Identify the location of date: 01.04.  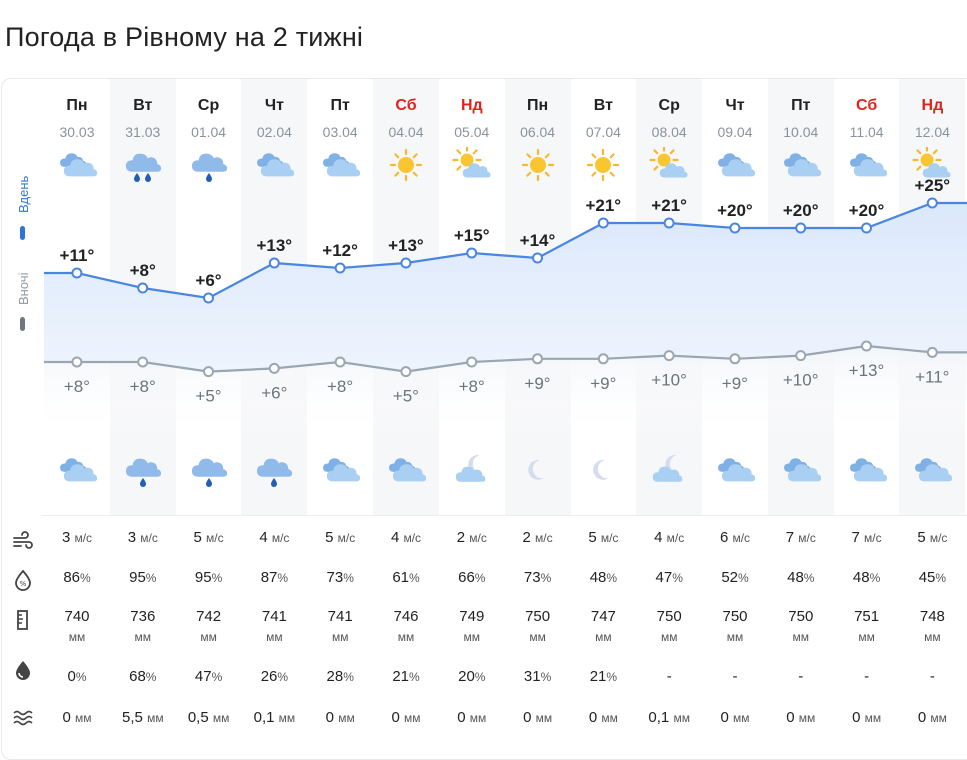
(209, 132).